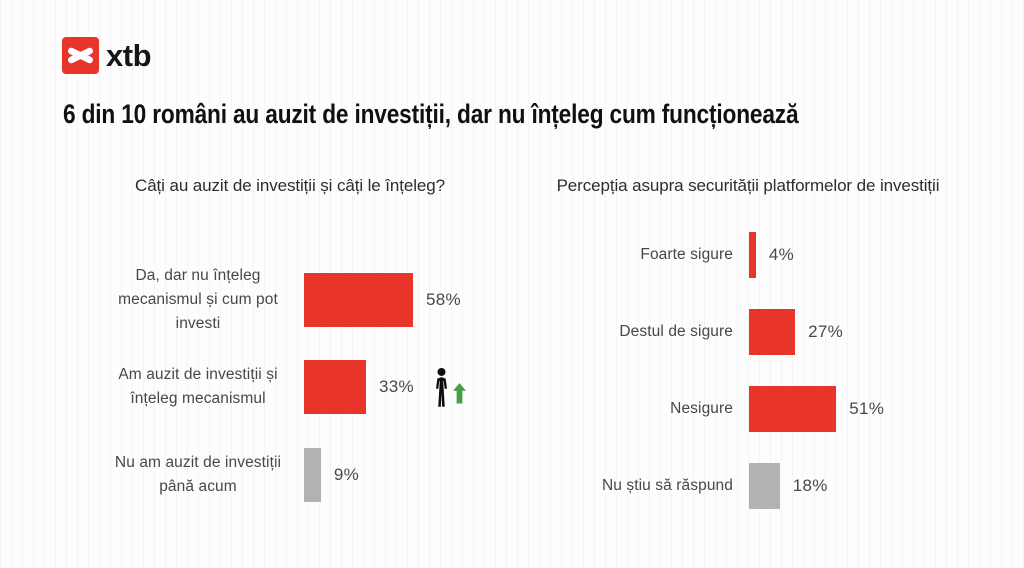 The height and width of the screenshot is (568, 1024). What do you see at coordinates (396, 387) in the screenshot?
I see `bar-value-label: 33%` at bounding box center [396, 387].